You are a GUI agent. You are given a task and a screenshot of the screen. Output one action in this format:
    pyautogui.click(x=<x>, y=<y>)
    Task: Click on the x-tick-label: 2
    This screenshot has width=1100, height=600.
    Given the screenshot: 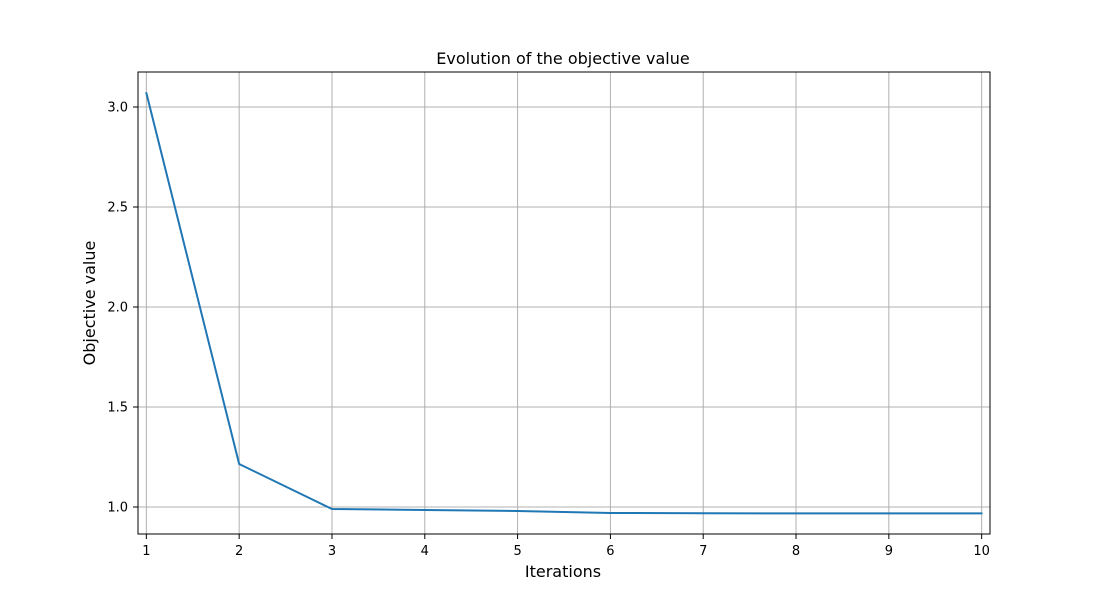 What is the action you would take?
    pyautogui.click(x=239, y=551)
    